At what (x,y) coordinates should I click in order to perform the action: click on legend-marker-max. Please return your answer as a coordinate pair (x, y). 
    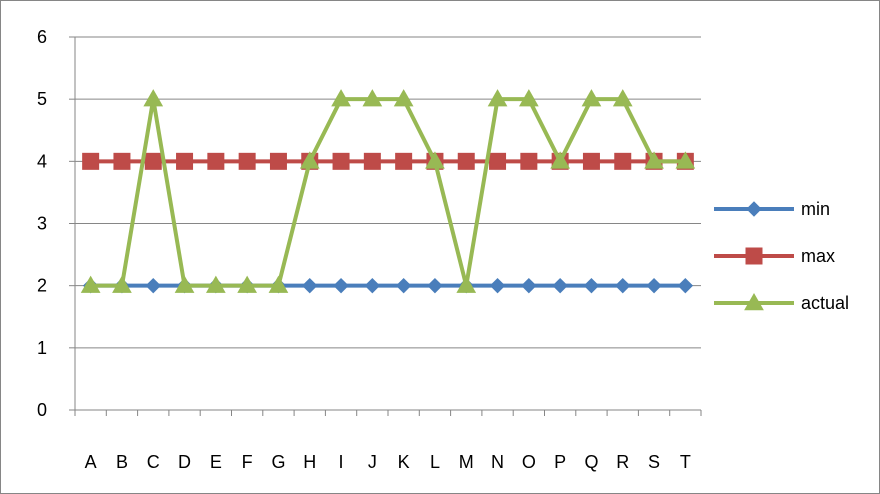
    Looking at the image, I should click on (754, 256).